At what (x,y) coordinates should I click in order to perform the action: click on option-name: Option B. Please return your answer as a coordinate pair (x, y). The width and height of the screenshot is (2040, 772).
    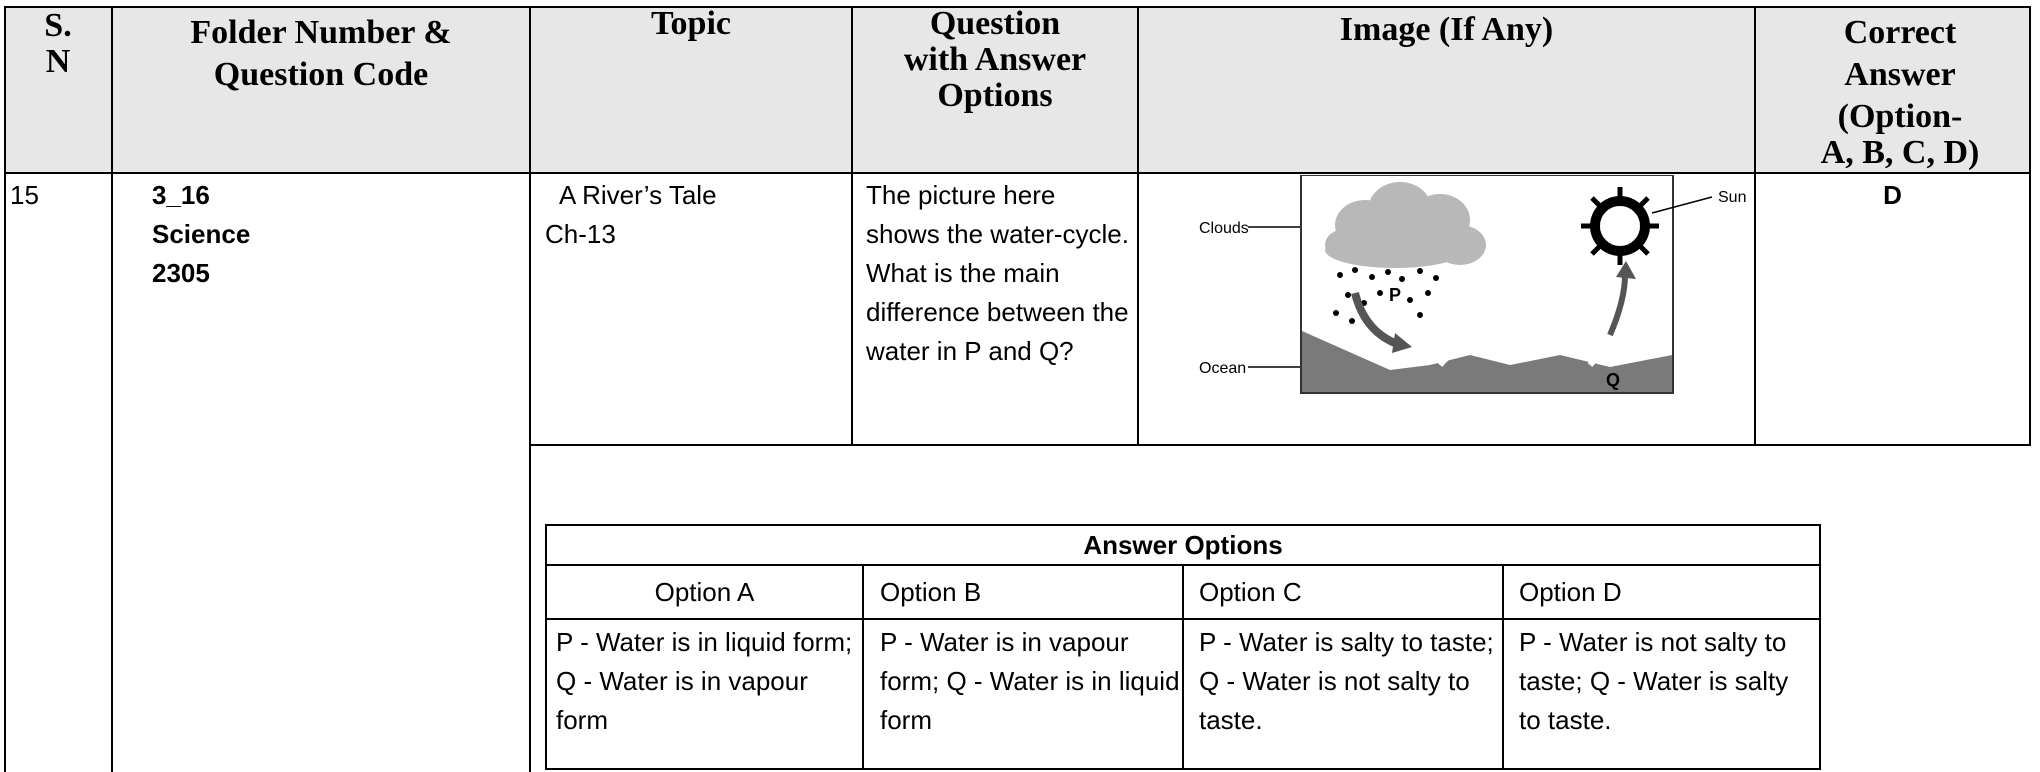
    Looking at the image, I should click on (931, 592).